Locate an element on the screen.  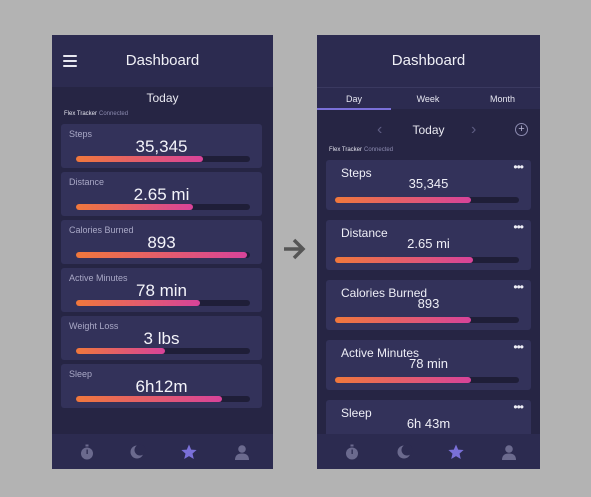
calories-card: Calories Burned 893 is located at coordinates (161, 242).